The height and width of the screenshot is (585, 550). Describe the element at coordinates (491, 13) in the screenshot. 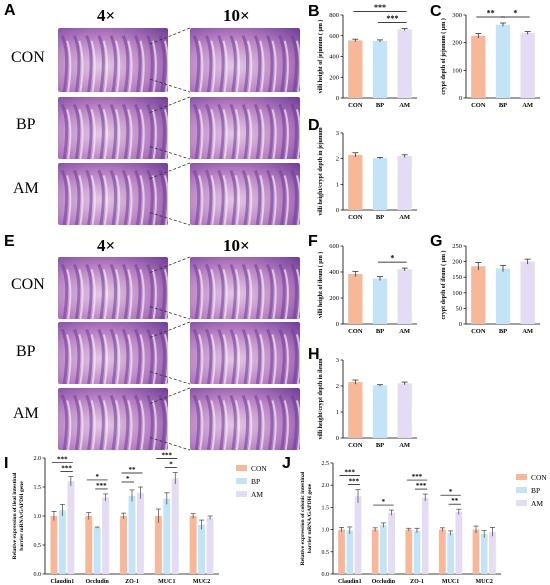

I see `chart-c-sig-label: **` at that location.